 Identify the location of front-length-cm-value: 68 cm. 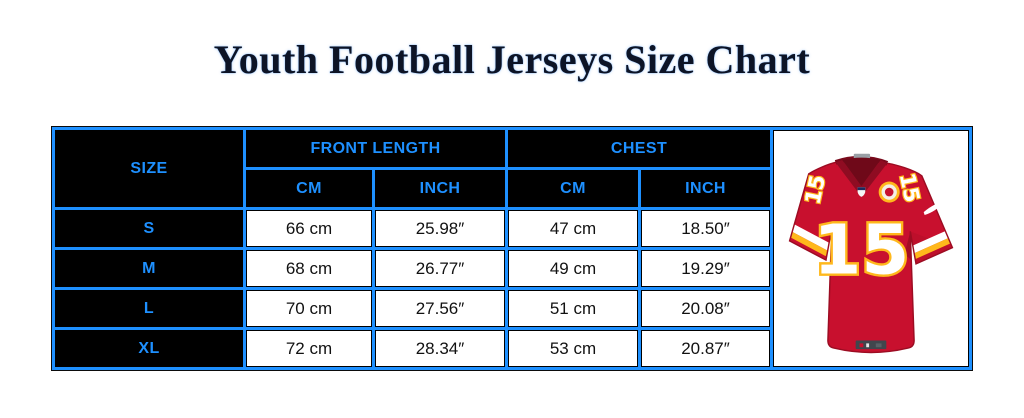
(309, 268).